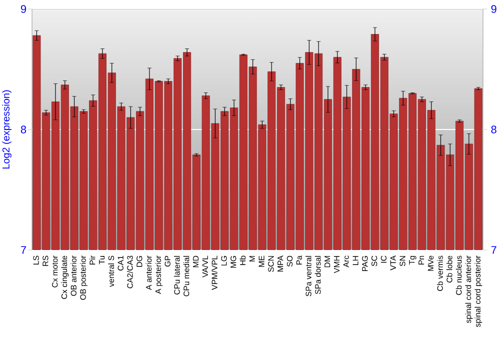 The height and width of the screenshot is (350, 500). Describe the element at coordinates (493, 250) in the screenshot. I see `y2-tick-label: 7` at that location.